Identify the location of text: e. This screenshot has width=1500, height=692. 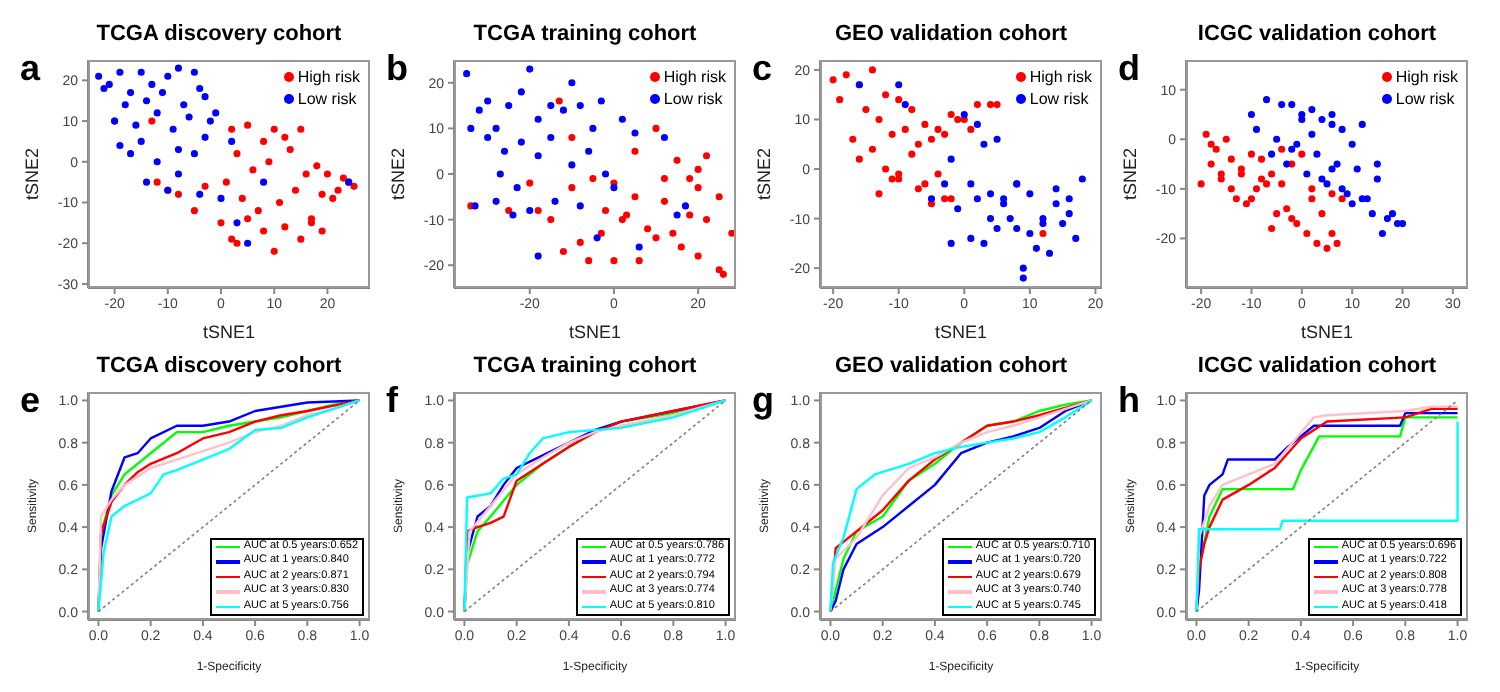
(30, 401).